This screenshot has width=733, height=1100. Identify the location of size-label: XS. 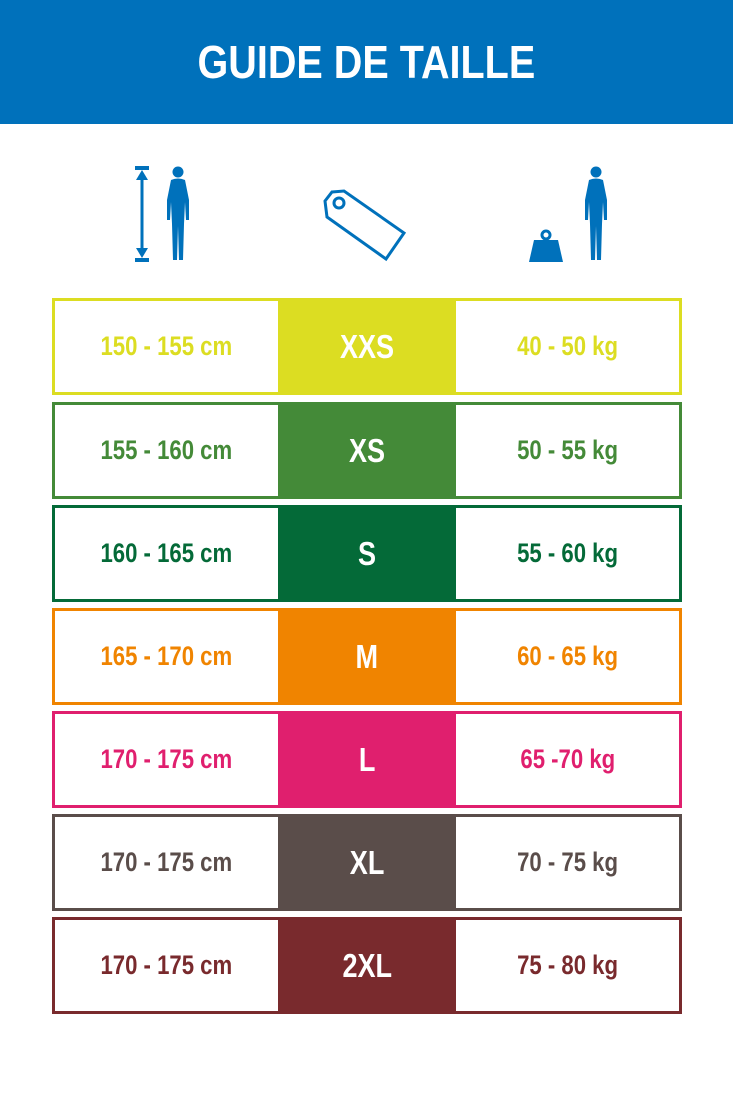
(367, 450).